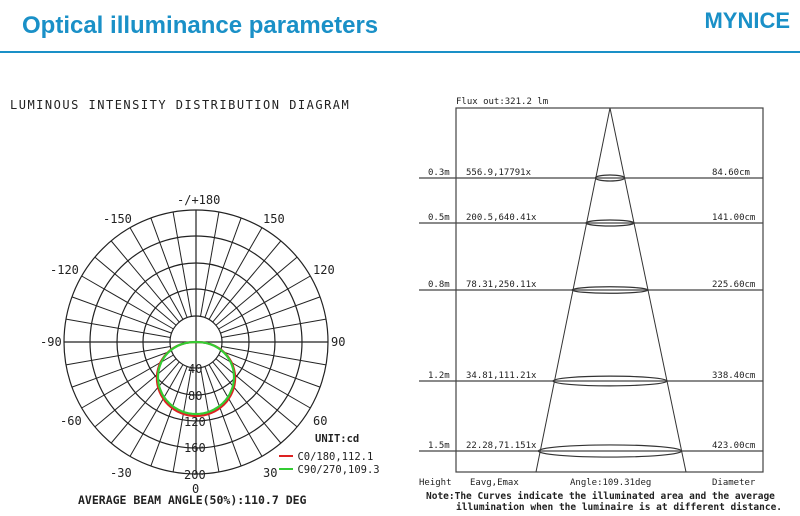 Image resolution: width=800 pixels, height=516 pixels. I want to click on radial-label-200: 200, so click(195, 475).